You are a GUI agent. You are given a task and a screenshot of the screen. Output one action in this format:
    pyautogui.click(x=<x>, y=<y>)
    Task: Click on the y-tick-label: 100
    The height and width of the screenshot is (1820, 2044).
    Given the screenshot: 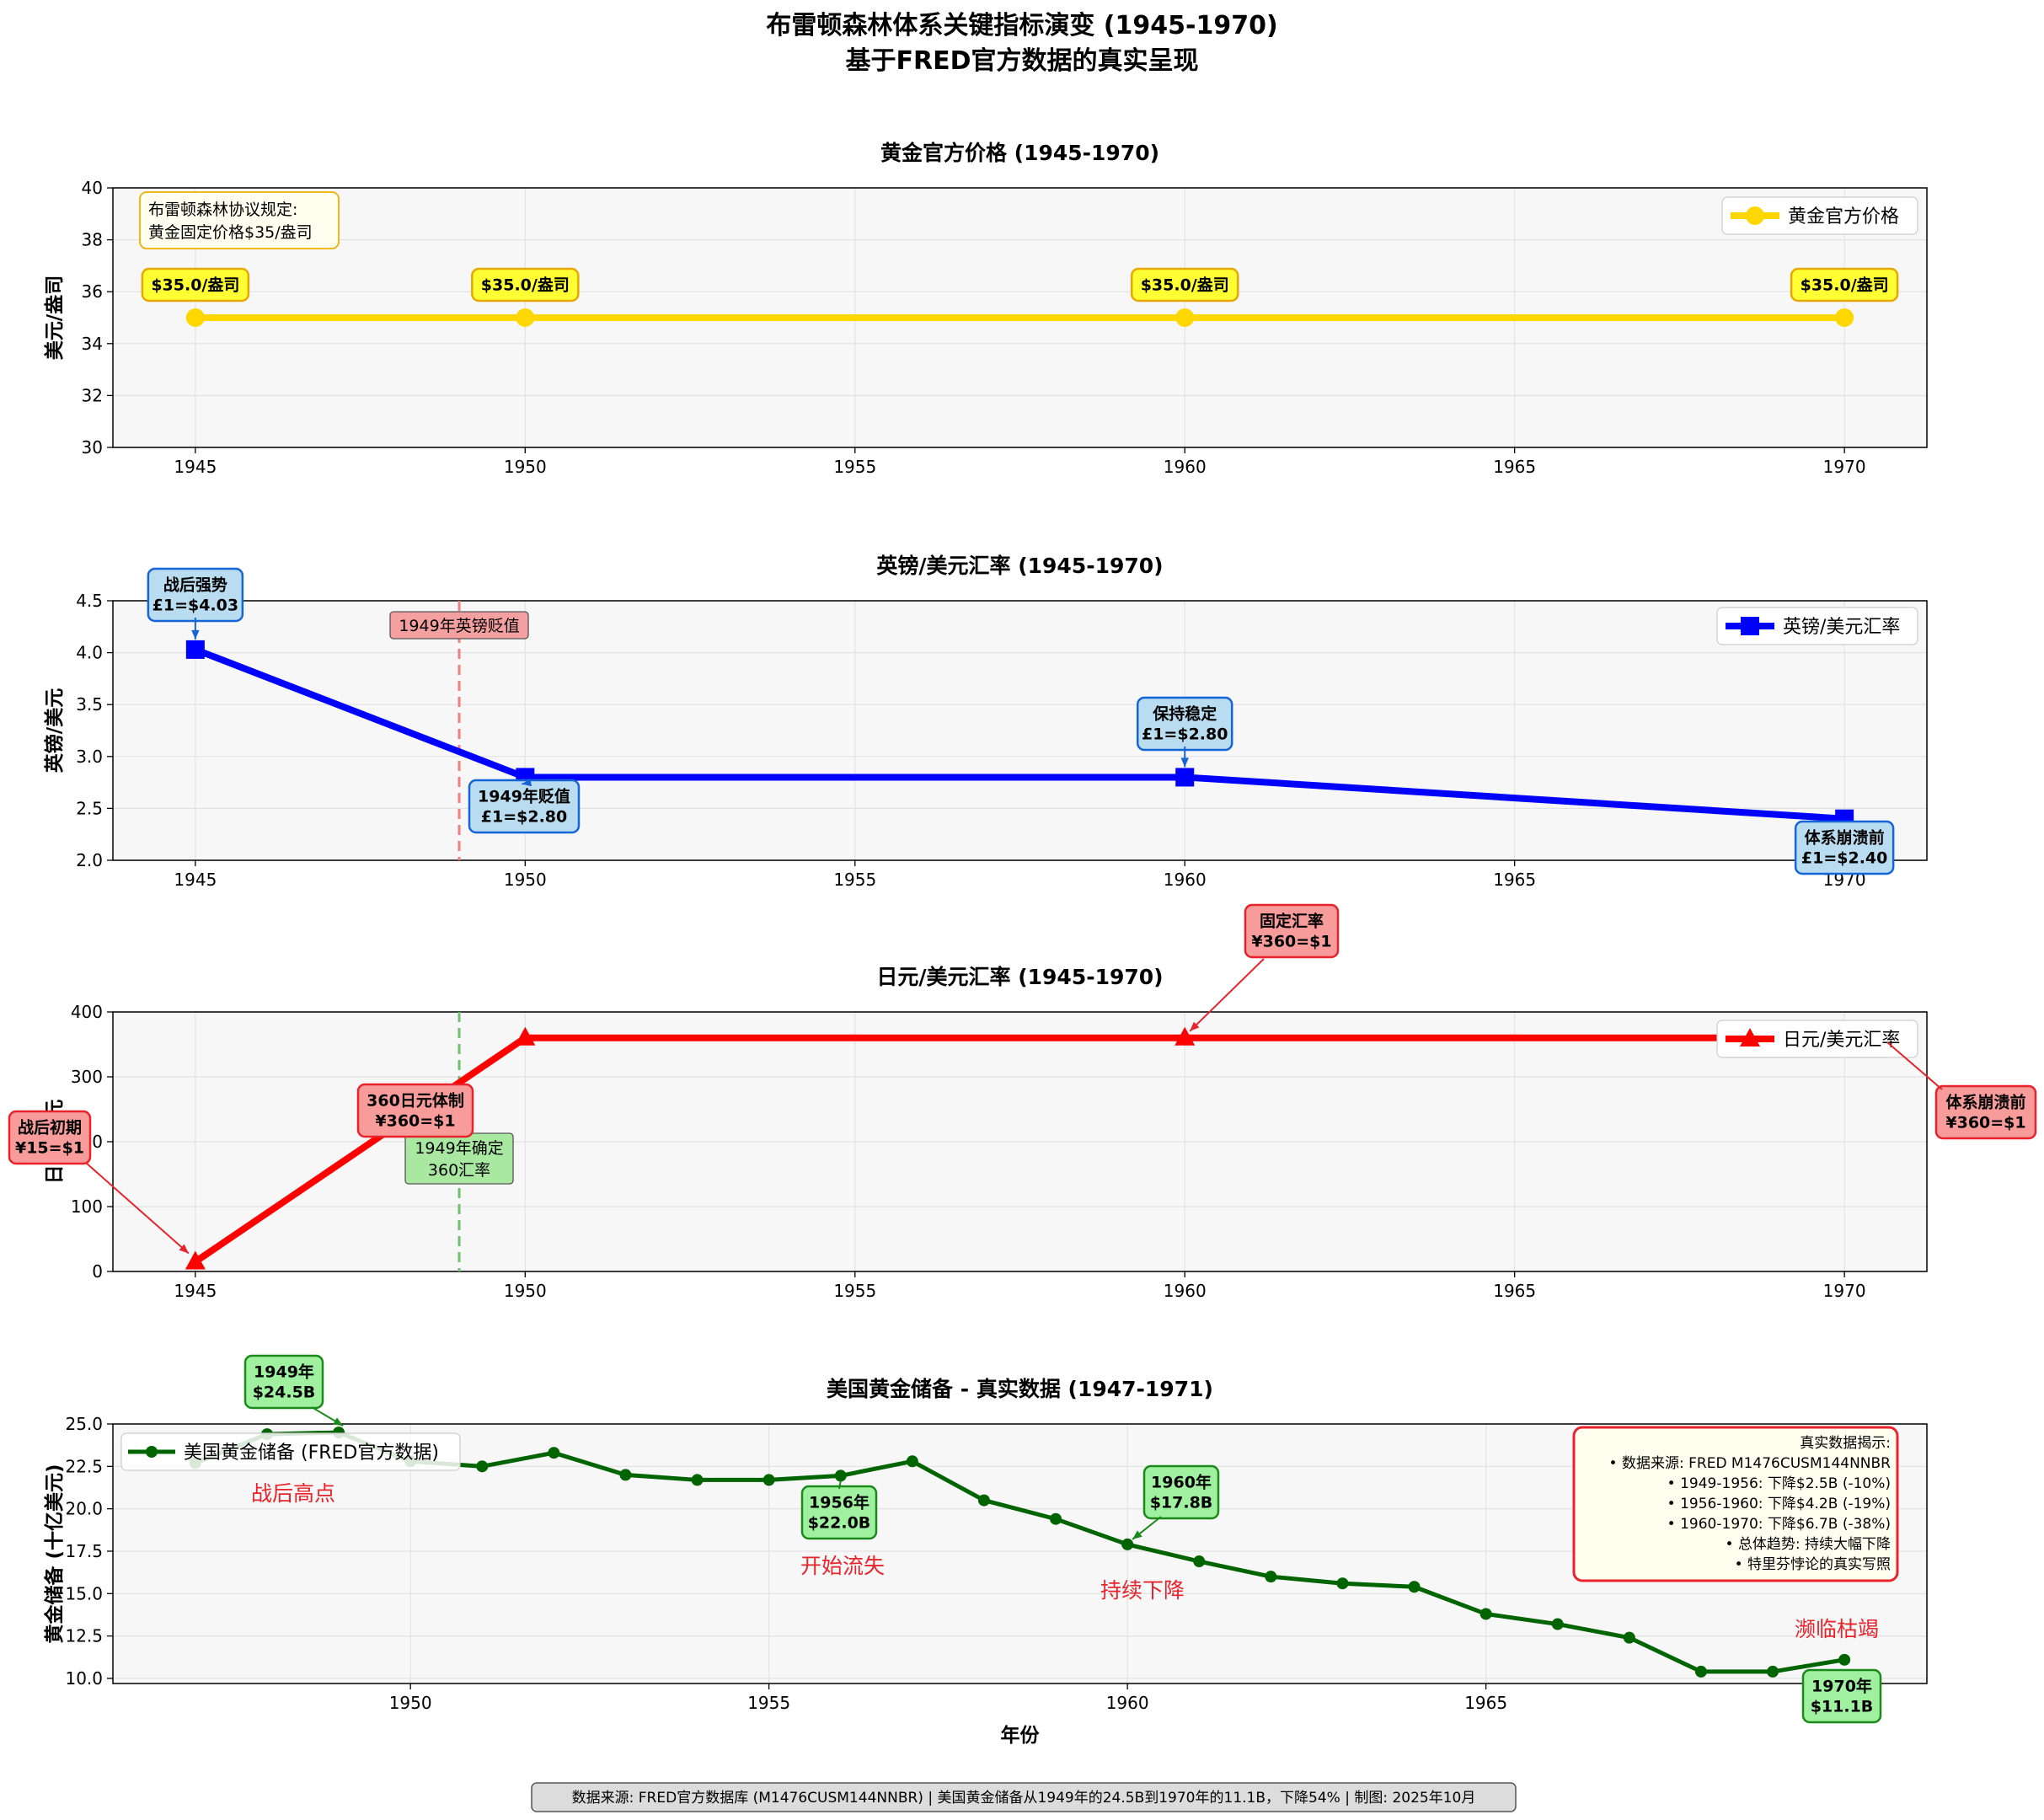 What is the action you would take?
    pyautogui.click(x=87, y=1206)
    